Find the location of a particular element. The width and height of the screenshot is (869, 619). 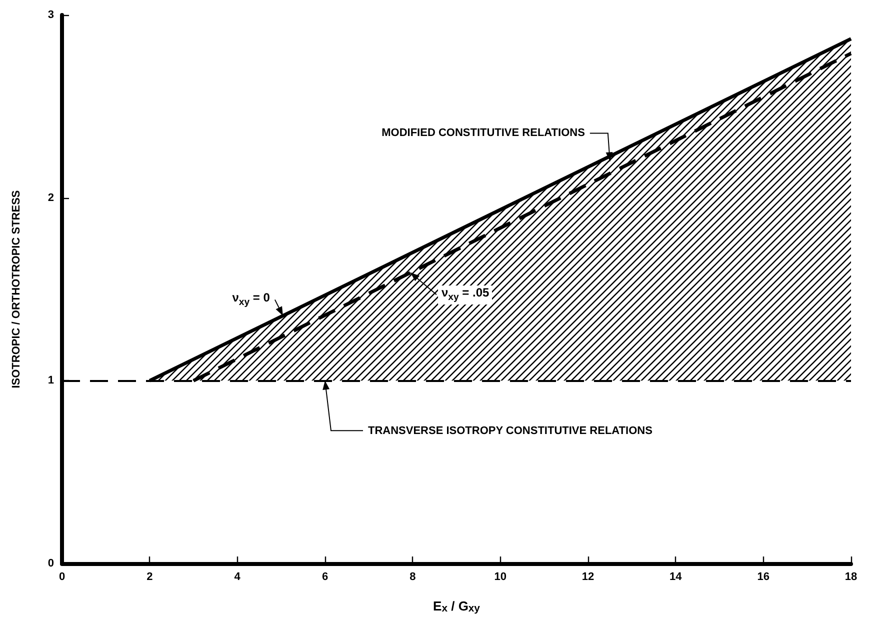

y-tick-label: 2 is located at coordinates (51, 198).